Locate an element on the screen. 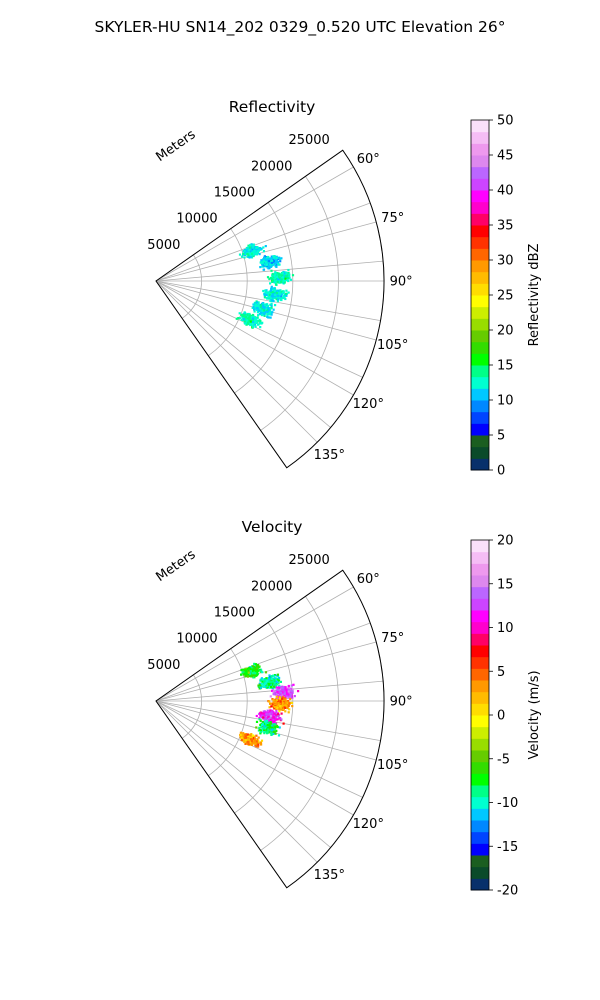 The height and width of the screenshot is (1000, 600). radial-tick-label: 10000 is located at coordinates (196, 219).